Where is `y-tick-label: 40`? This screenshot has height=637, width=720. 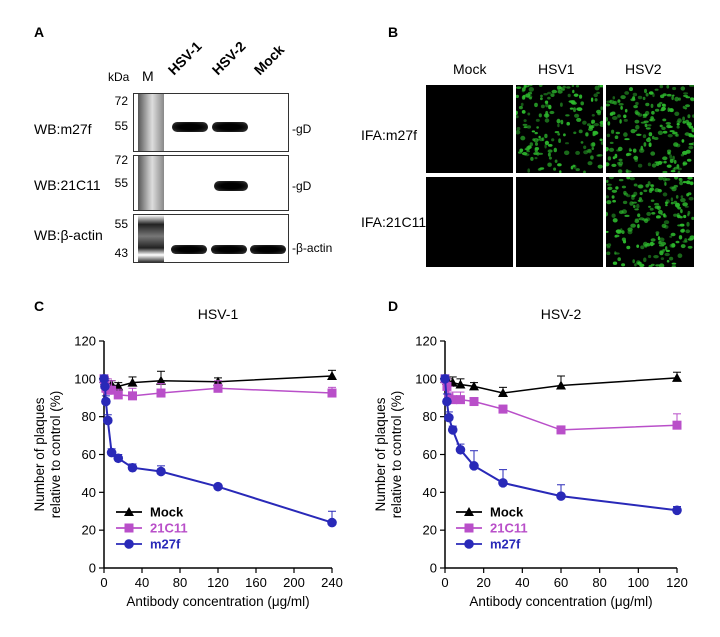
y-tick-label: 40 is located at coordinates (89, 492).